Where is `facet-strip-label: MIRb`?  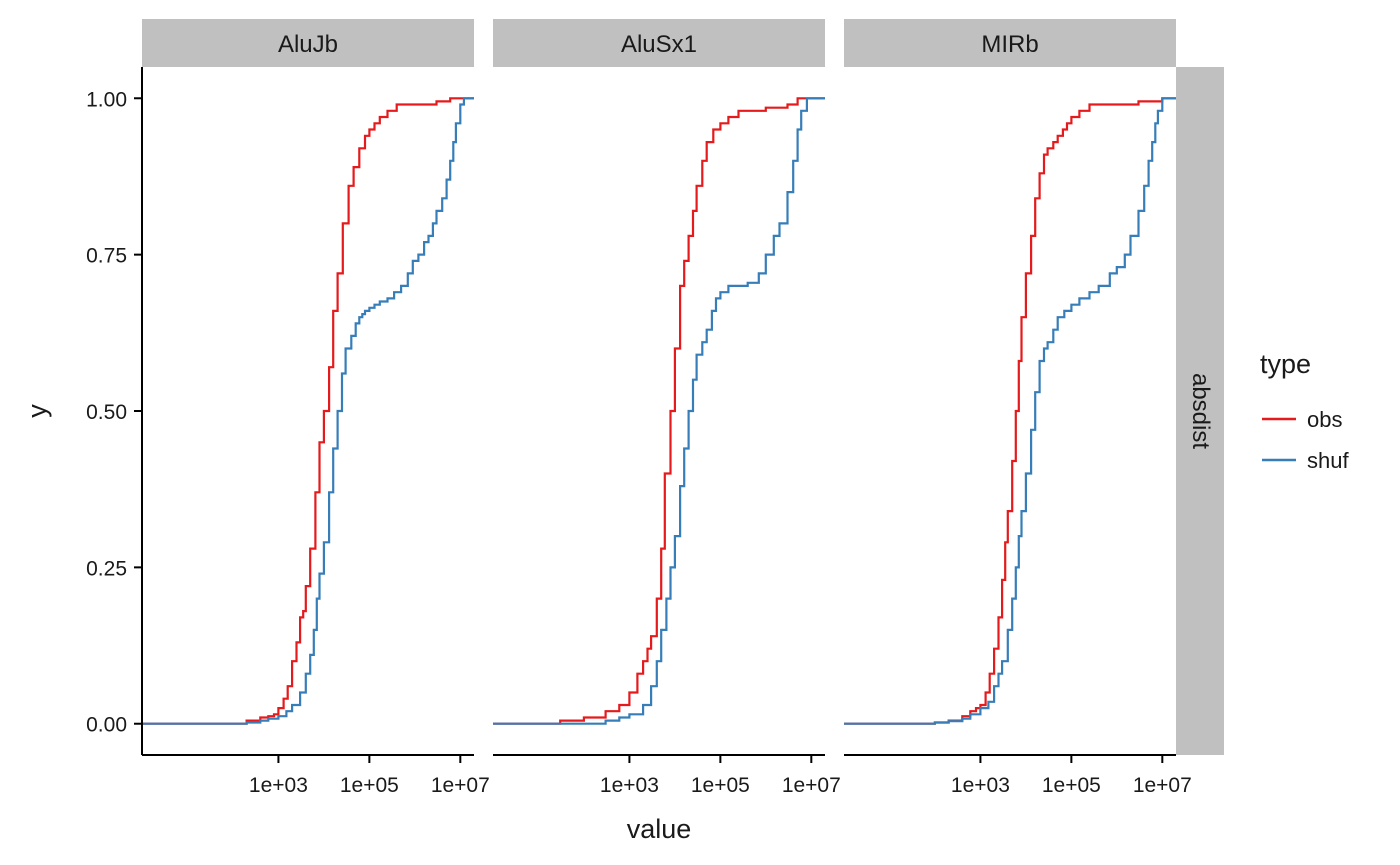 facet-strip-label: MIRb is located at coordinates (1009, 44).